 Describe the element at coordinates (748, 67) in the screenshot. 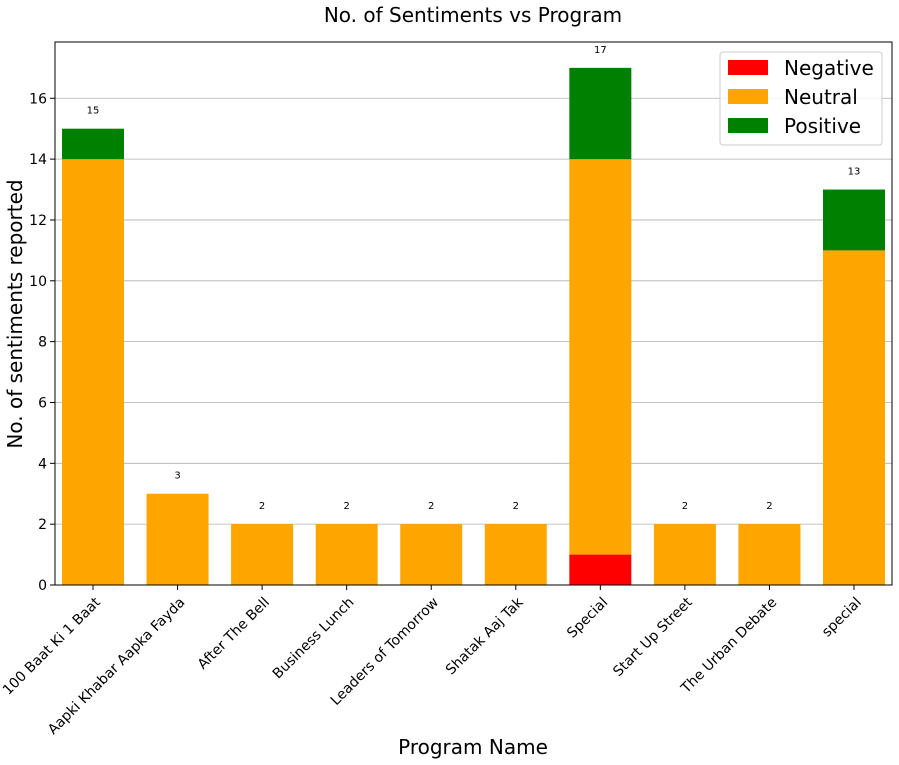

I see `legend-swatch-negative` at that location.